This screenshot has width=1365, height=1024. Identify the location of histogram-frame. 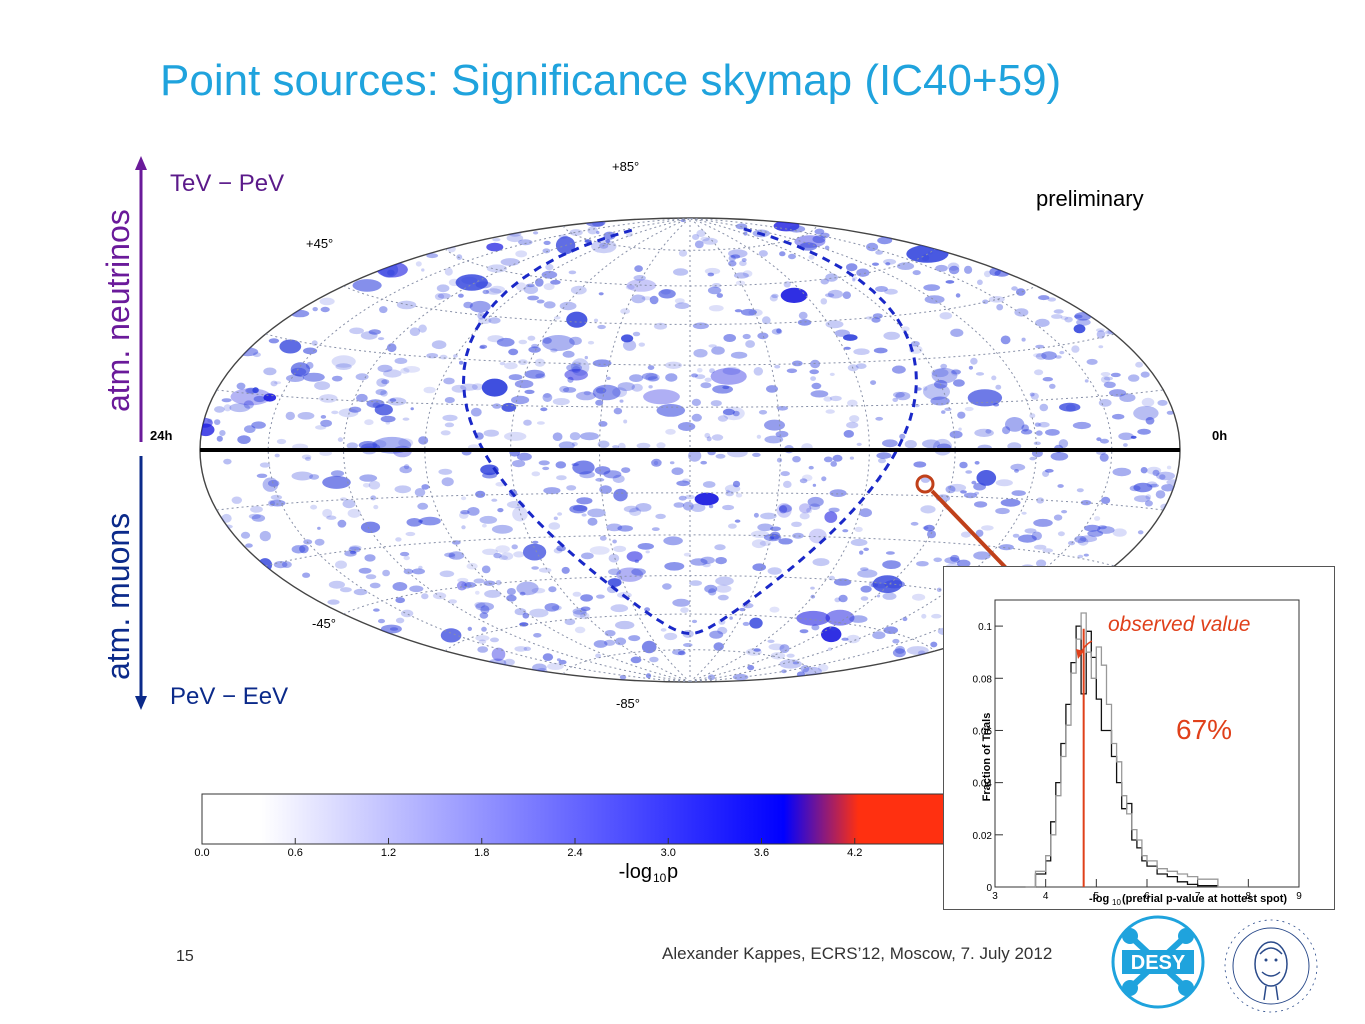
(1147, 743).